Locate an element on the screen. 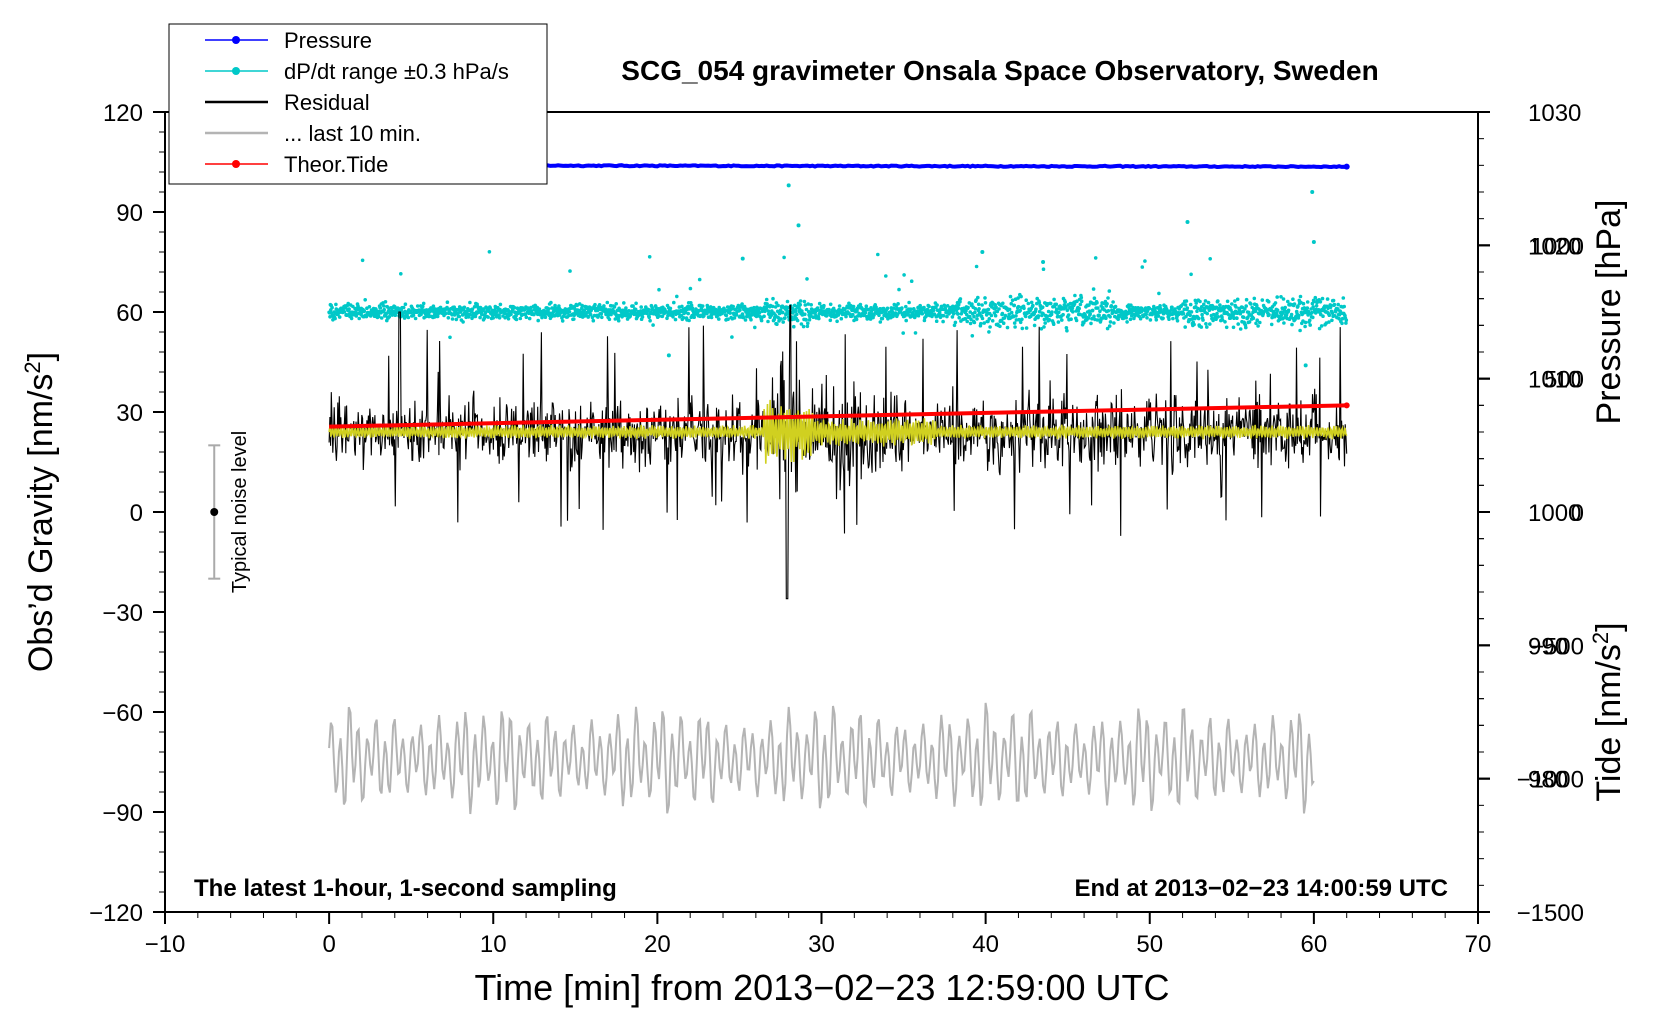 This screenshot has height=1020, width=1660. series-residual-smoothed is located at coordinates (838, 431).